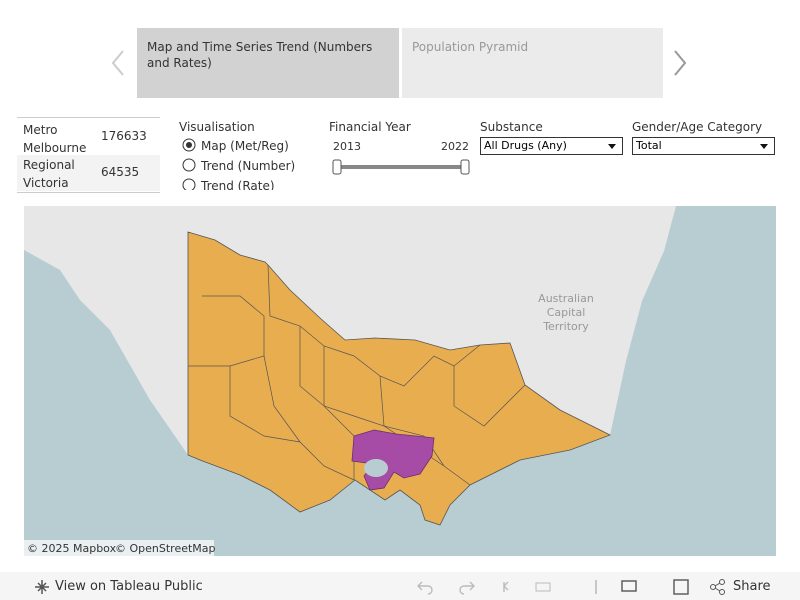  I want to click on share-icon, so click(717, 587).